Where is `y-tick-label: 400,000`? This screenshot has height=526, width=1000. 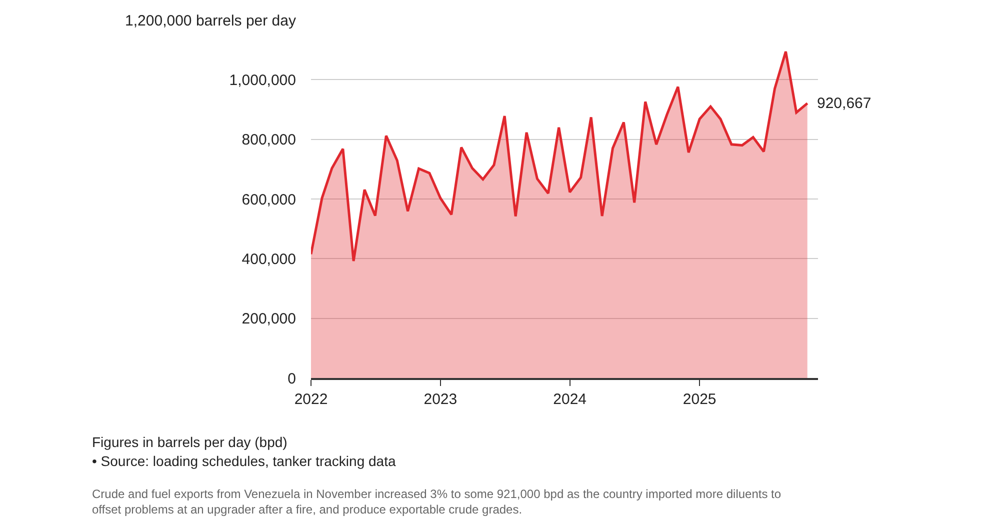 y-tick-label: 400,000 is located at coordinates (269, 259).